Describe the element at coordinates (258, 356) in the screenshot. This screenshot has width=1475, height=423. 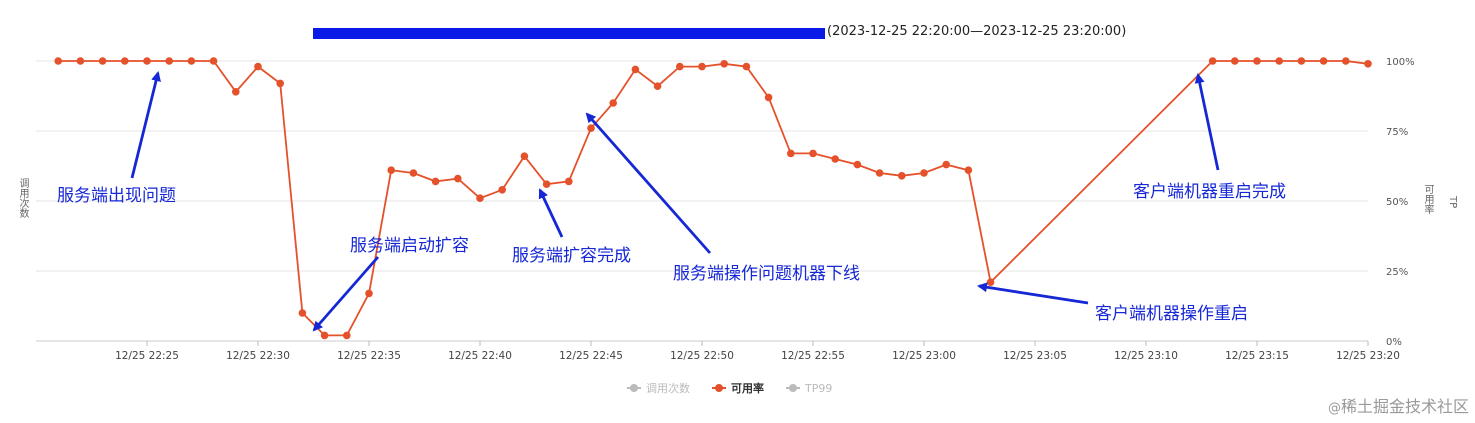
I see `x-tick-label: 12/25 22:30` at that location.